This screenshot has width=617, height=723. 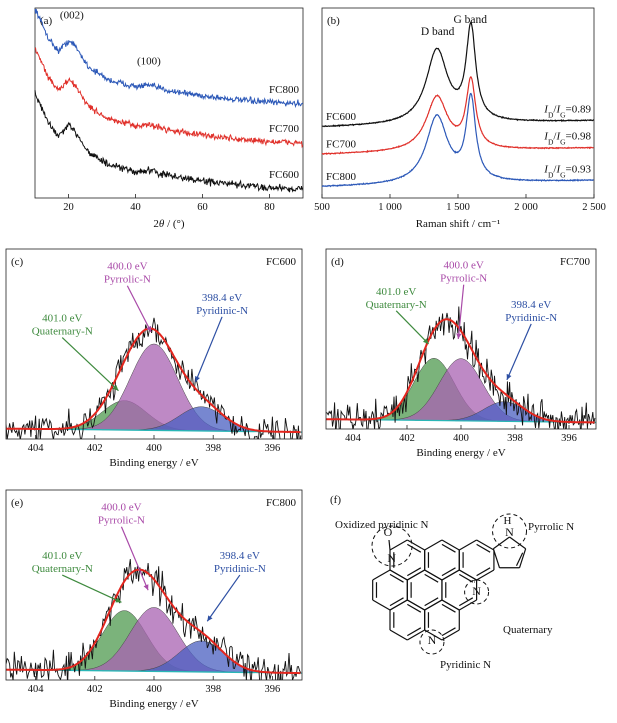 I want to click on x-tick-label: 20, so click(x=68, y=207).